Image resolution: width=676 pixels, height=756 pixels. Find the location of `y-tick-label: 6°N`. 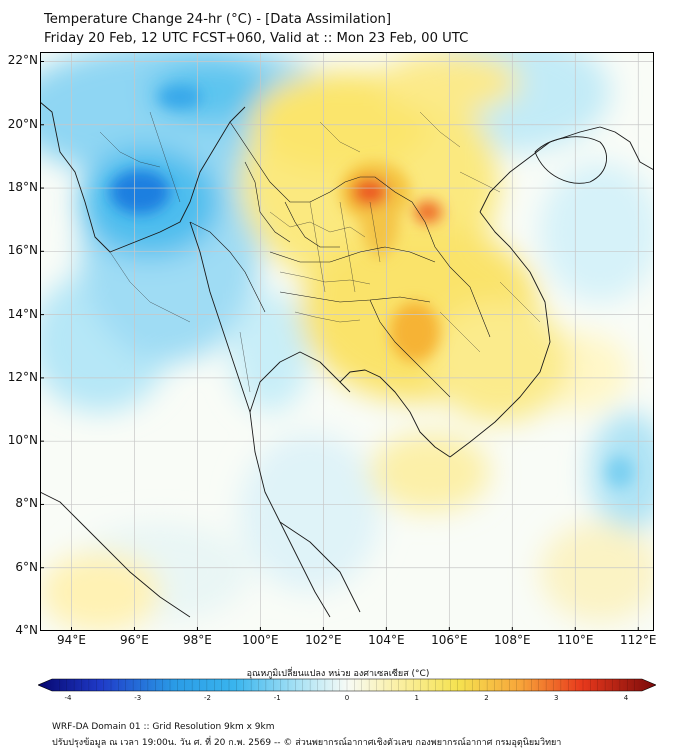

y-tick-label: 6°N is located at coordinates (26, 566).